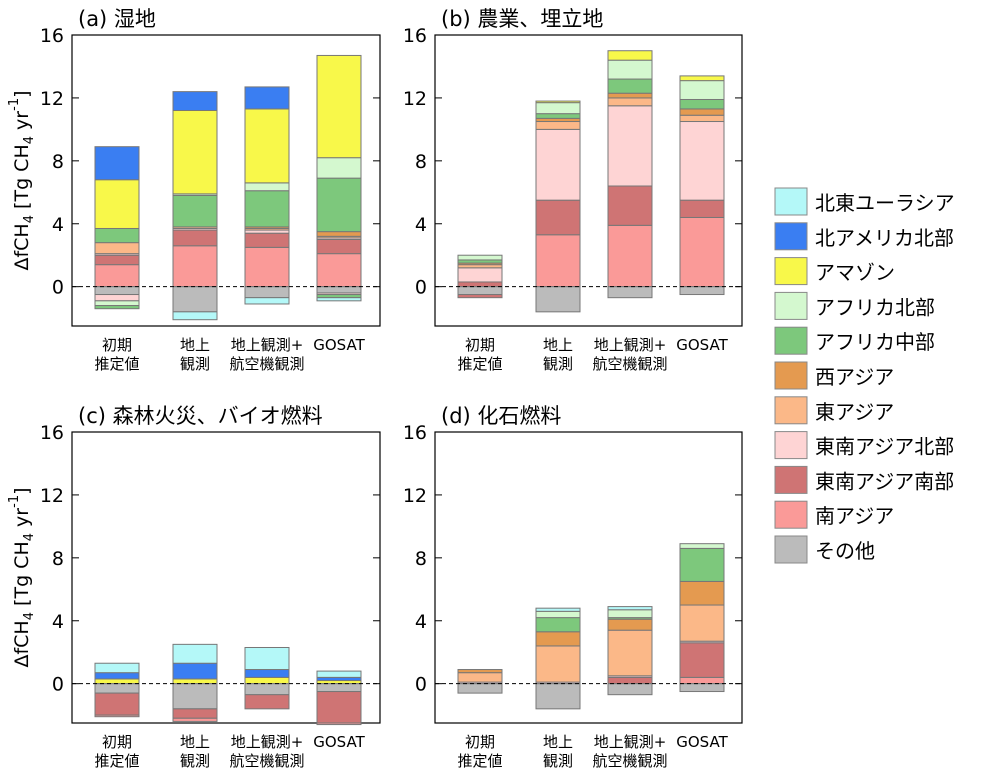 This screenshot has width=1000, height=776. I want to click on legend-label: 北東ユーラシア, so click(885, 203).